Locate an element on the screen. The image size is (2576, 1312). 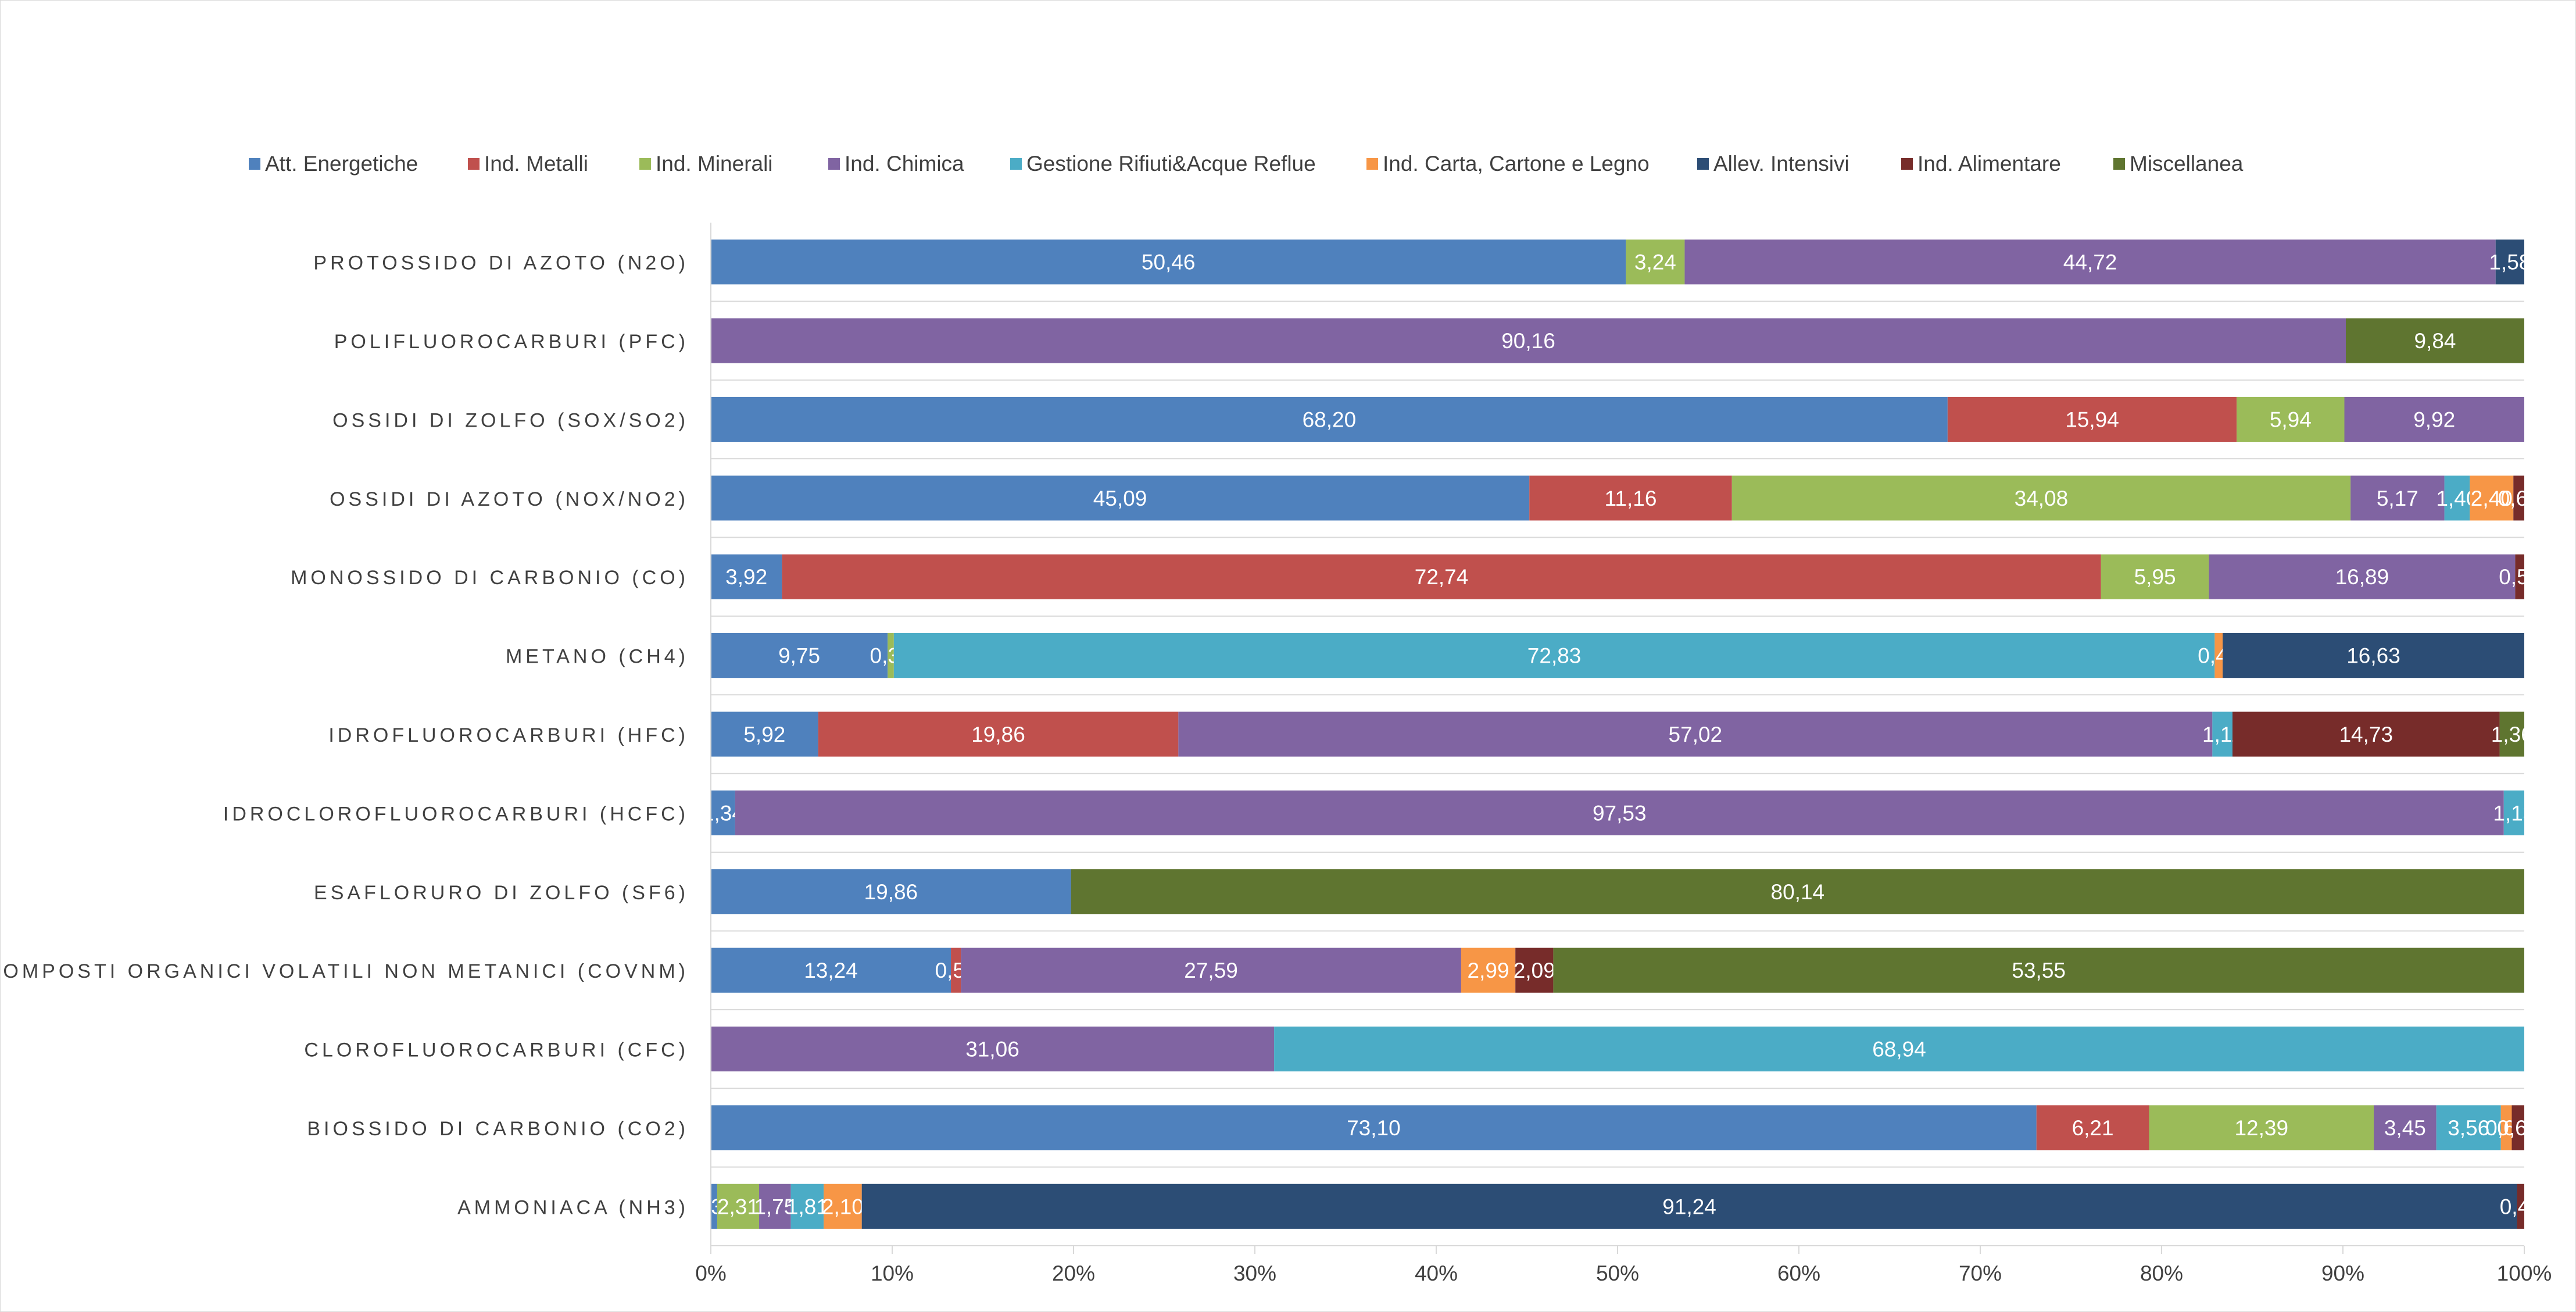
data-label: 68,94 is located at coordinates (1899, 1049).